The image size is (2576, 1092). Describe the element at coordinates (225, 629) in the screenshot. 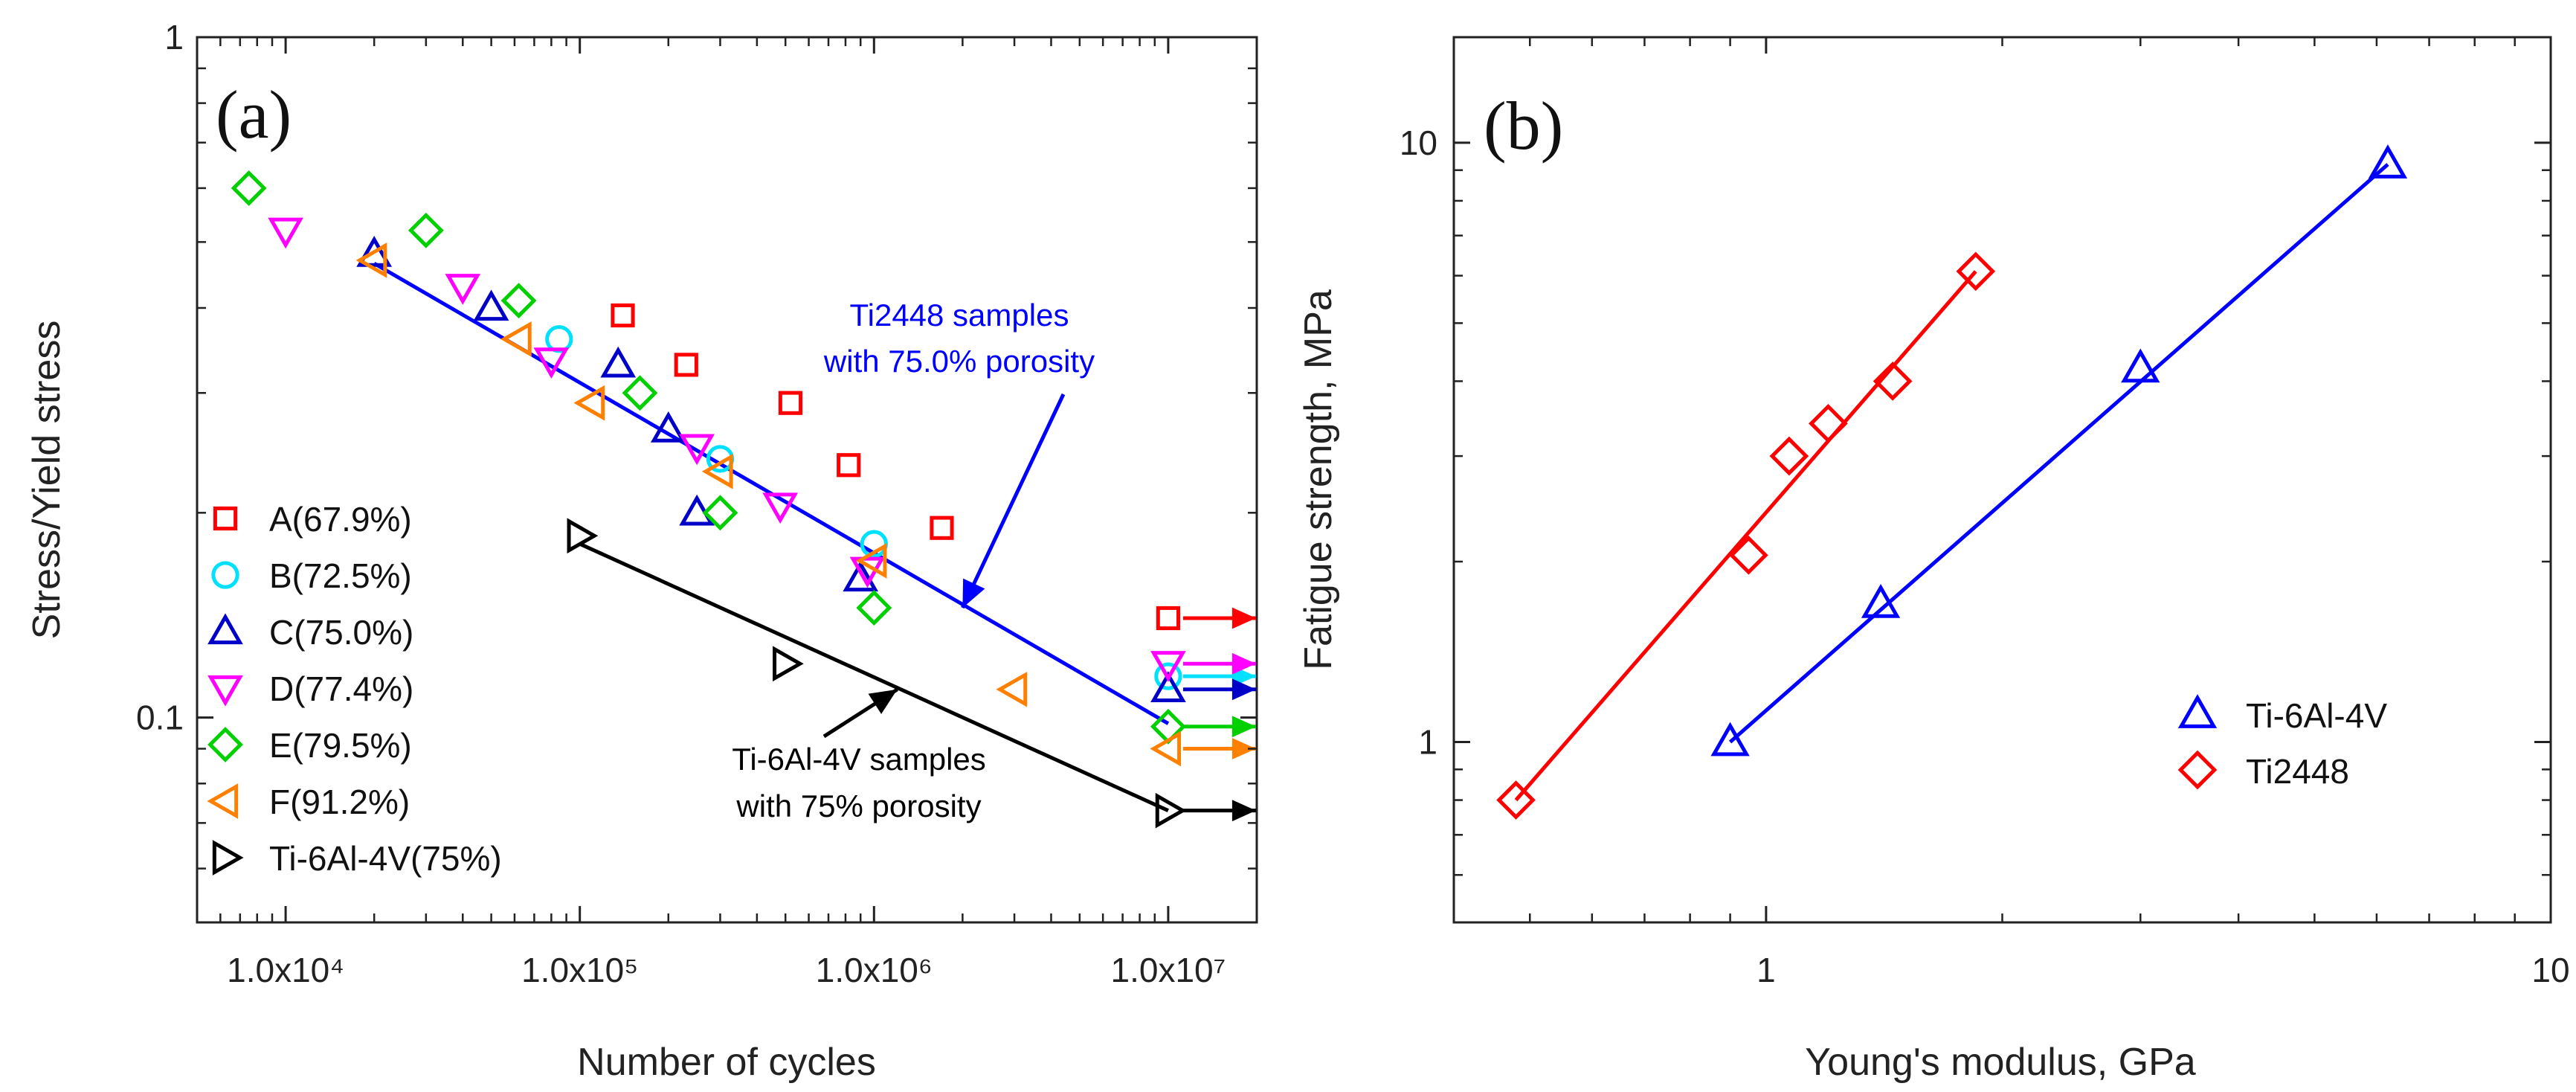

I see `legend-marker-C` at that location.